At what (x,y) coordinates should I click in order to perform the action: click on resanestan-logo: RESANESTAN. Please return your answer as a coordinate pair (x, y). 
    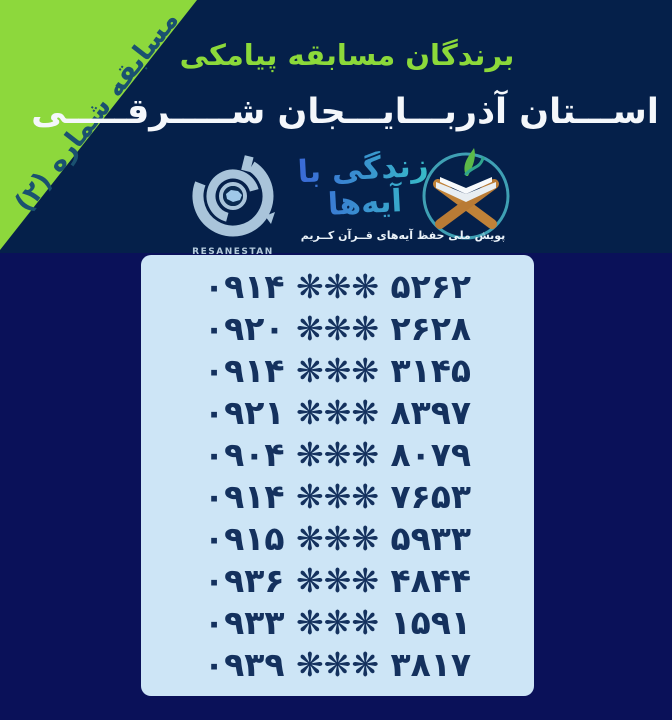
    Looking at the image, I should click on (233, 205).